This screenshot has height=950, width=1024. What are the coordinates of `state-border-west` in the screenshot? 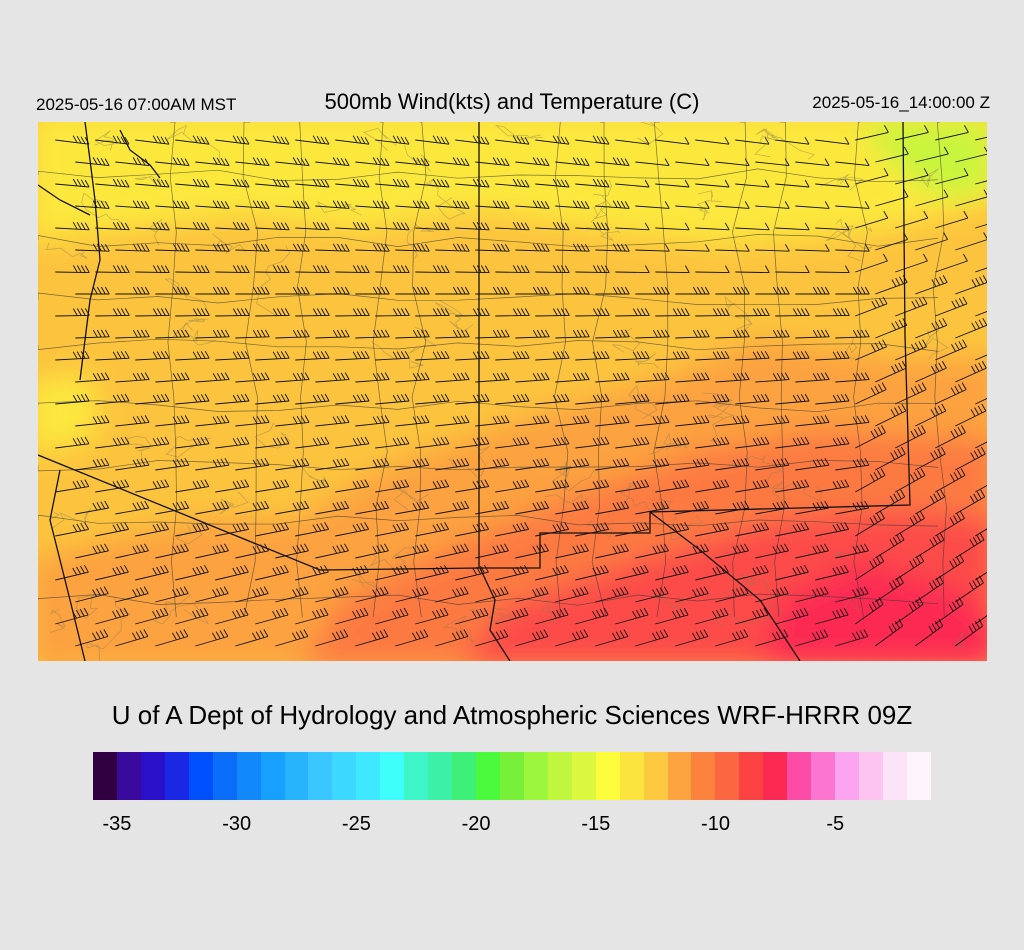 It's located at (90, 251).